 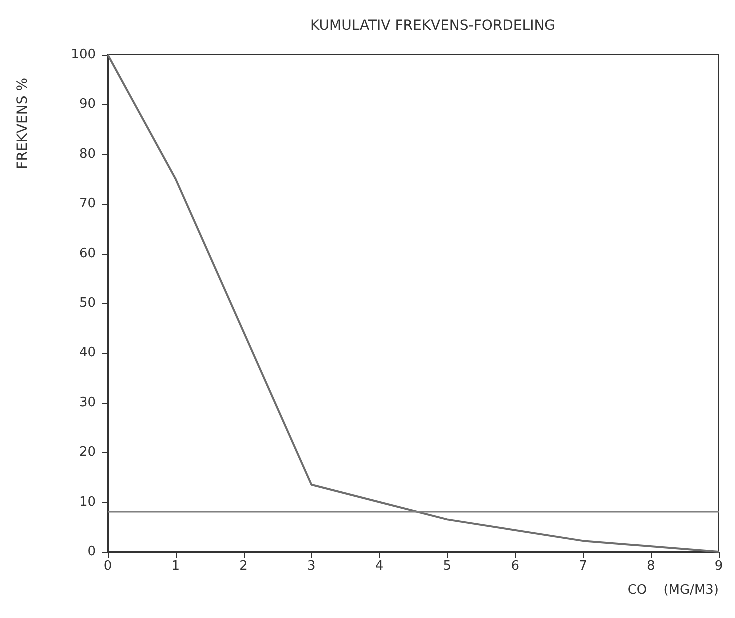 I want to click on x-tick-label: 1, so click(x=176, y=566).